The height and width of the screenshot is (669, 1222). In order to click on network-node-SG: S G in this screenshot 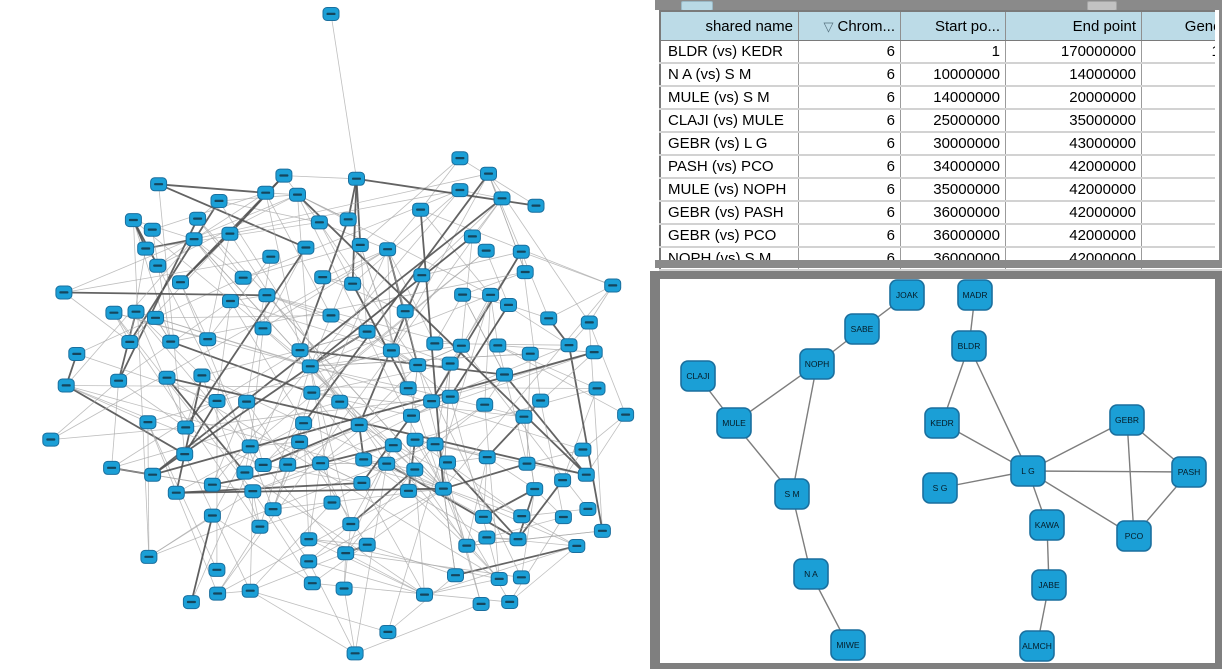, I will do `click(940, 488)`.